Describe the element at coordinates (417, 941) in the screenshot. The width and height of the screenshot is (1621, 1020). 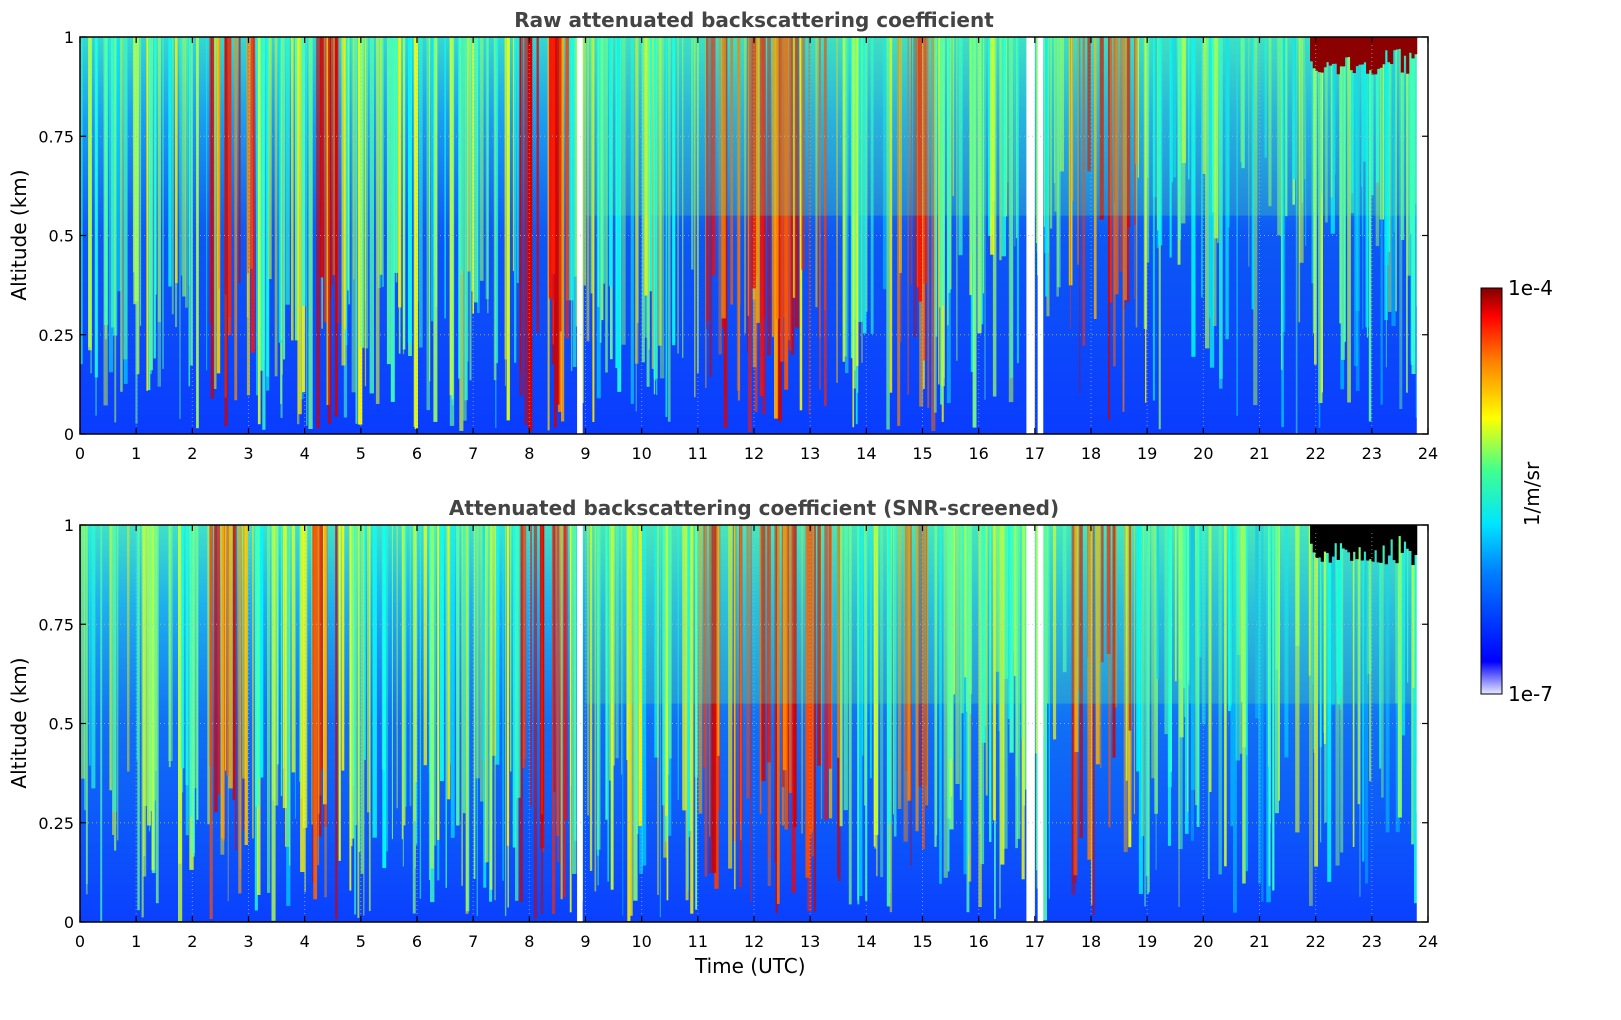
I see `x-tick-label: 6` at that location.